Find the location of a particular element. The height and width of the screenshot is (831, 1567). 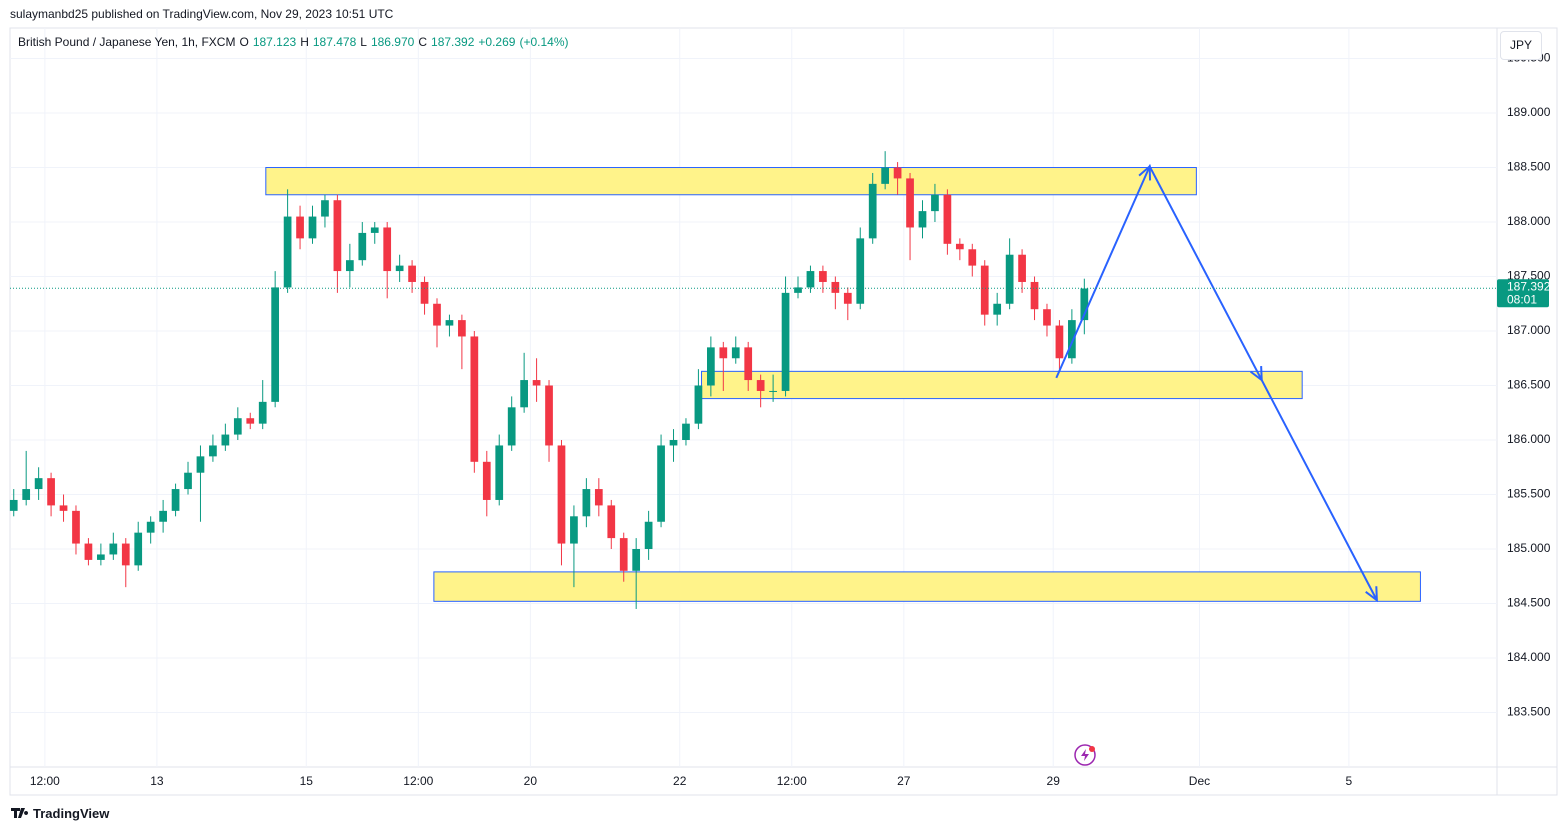

o-value: 187.123 is located at coordinates (274, 42).